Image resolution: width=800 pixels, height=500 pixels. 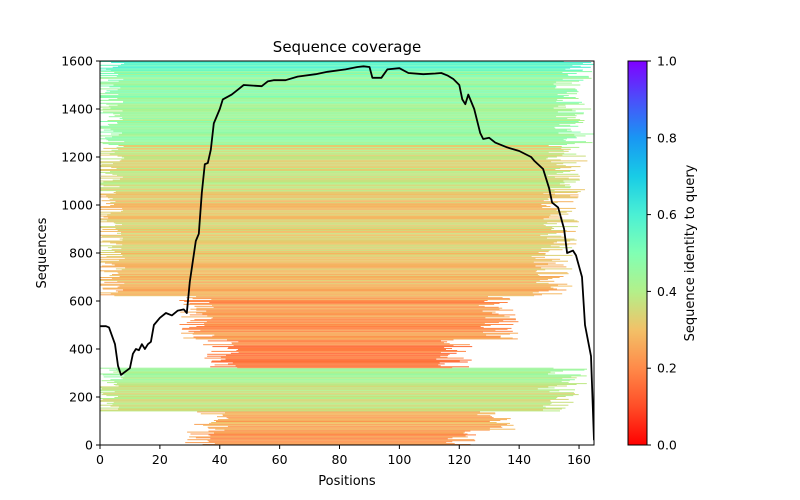 What do you see at coordinates (637, 253) in the screenshot?
I see `colorbar` at bounding box center [637, 253].